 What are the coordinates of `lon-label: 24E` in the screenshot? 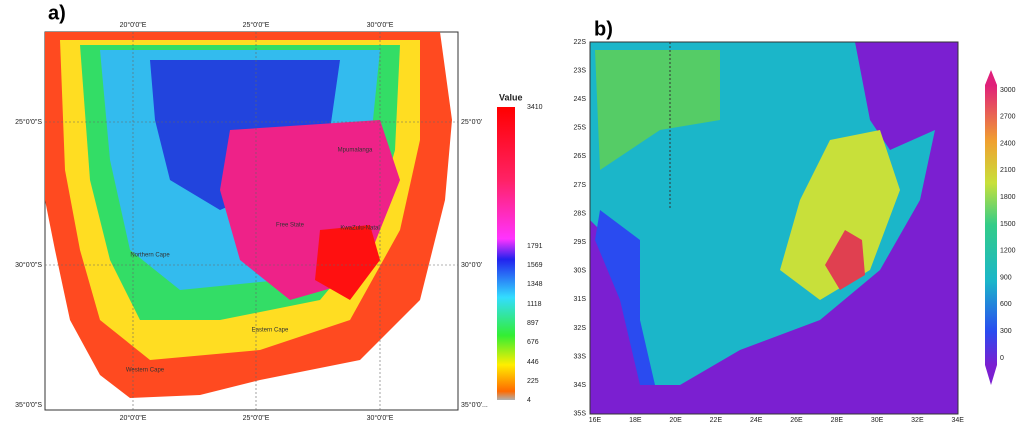 It's located at (756, 420).